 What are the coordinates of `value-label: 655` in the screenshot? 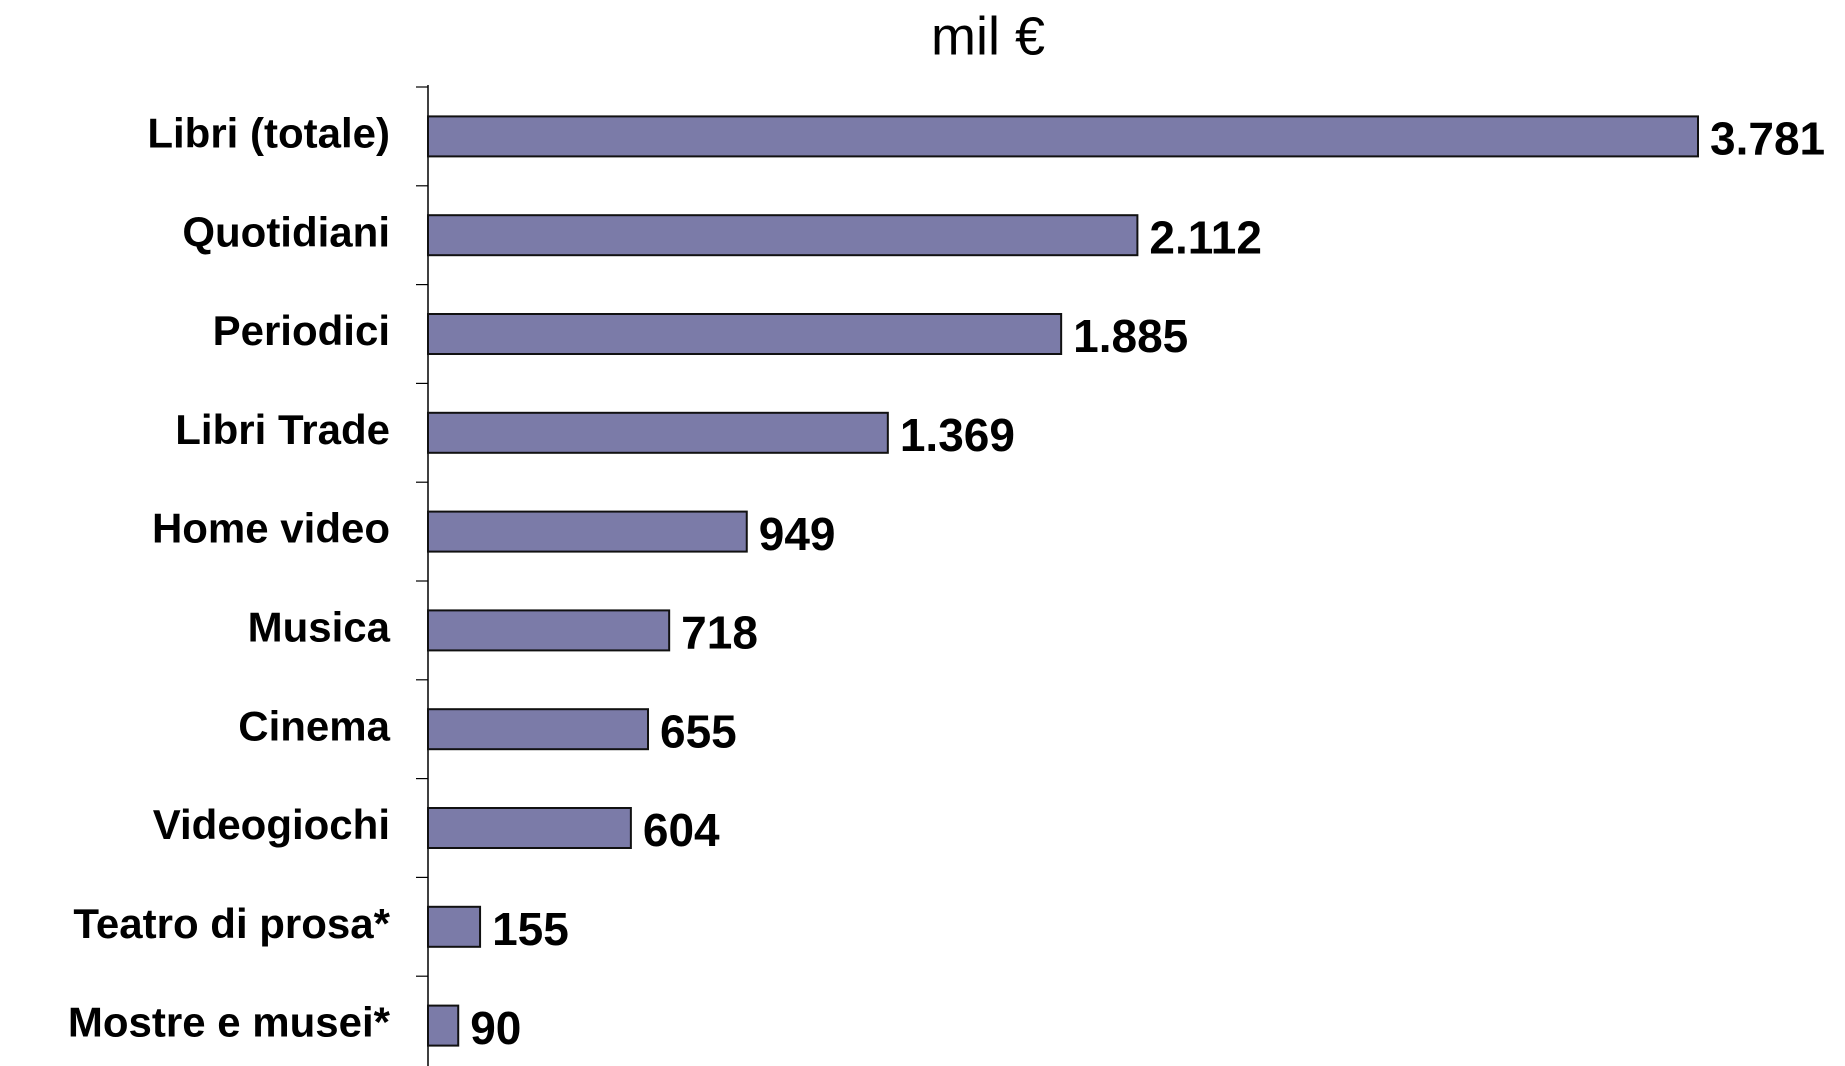 It's located at (698, 731).